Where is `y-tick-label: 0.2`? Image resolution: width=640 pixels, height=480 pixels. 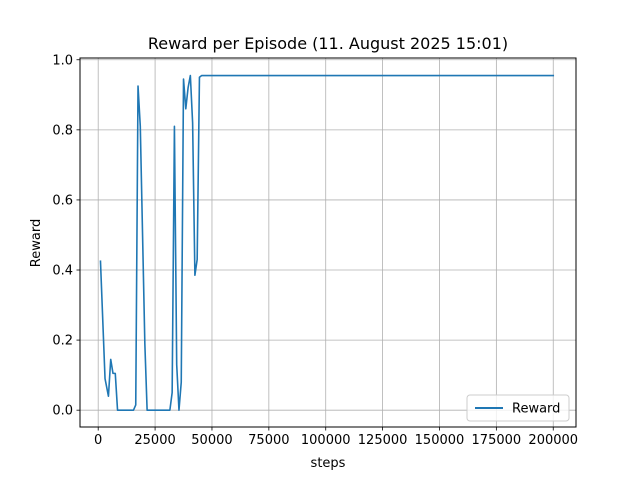
y-tick-label: 0.2 is located at coordinates (62, 341).